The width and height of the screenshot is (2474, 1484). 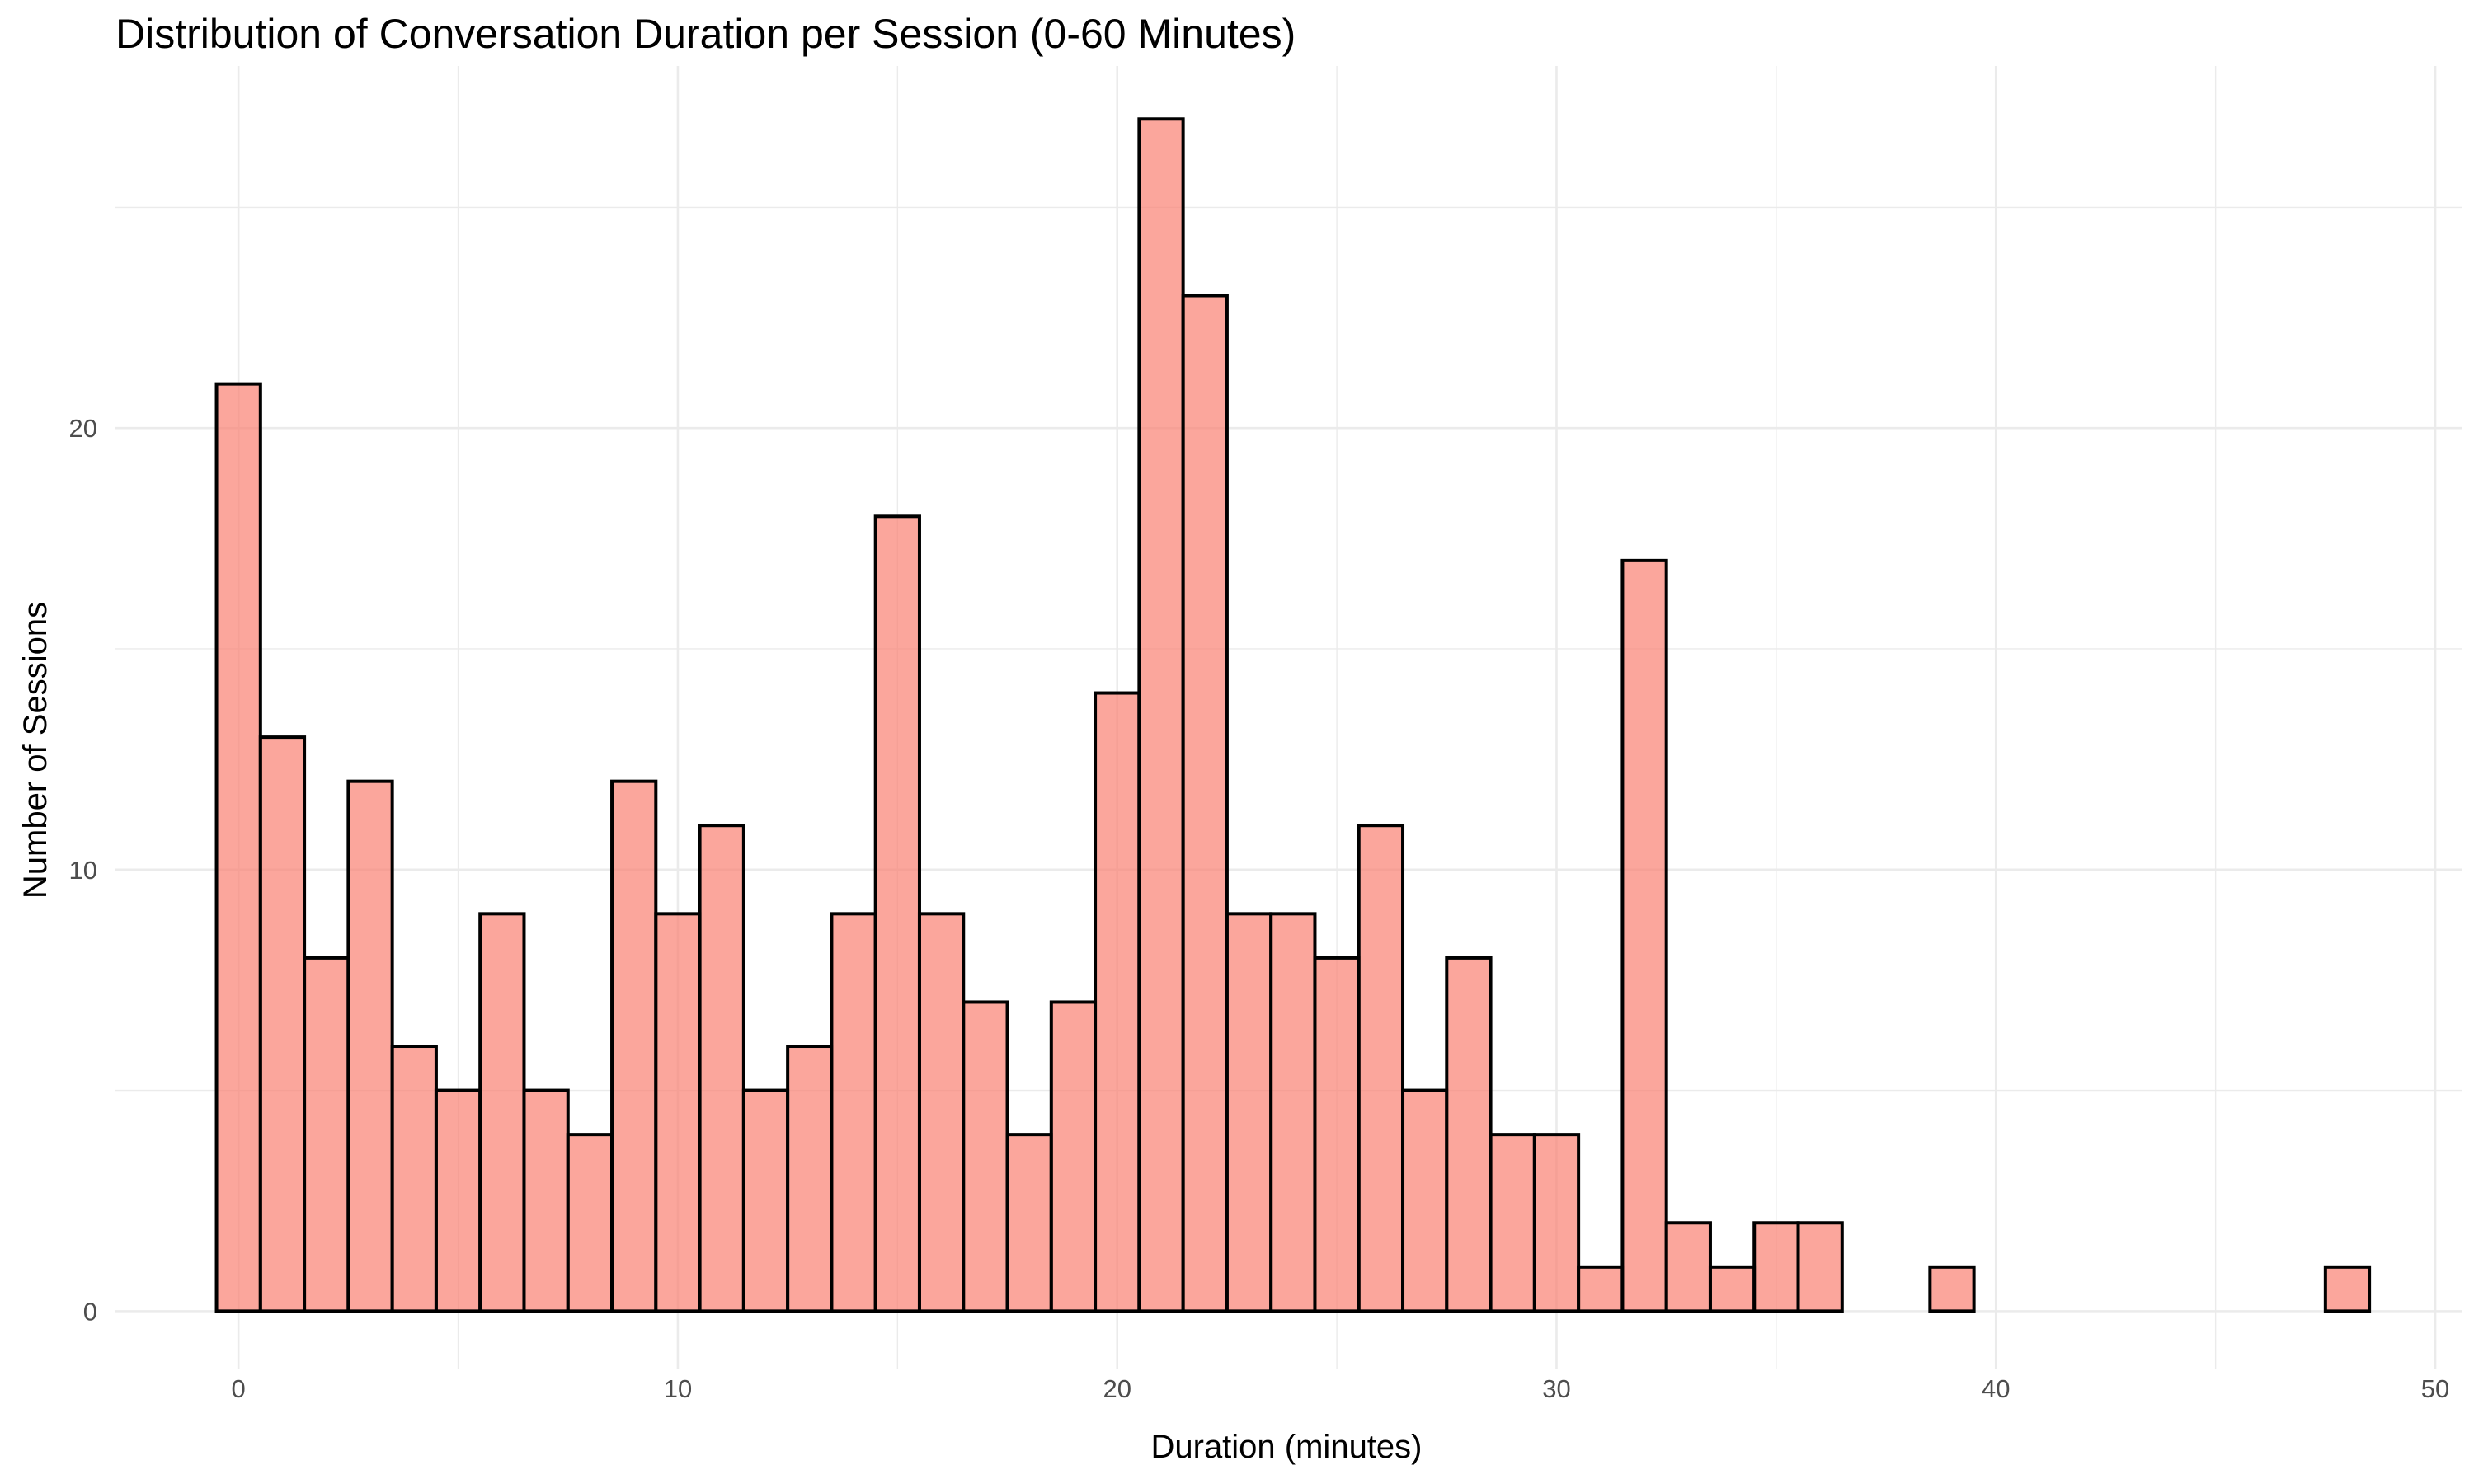 What do you see at coordinates (1286, 1447) in the screenshot?
I see `x-axis-title: Duration (minutes)` at bounding box center [1286, 1447].